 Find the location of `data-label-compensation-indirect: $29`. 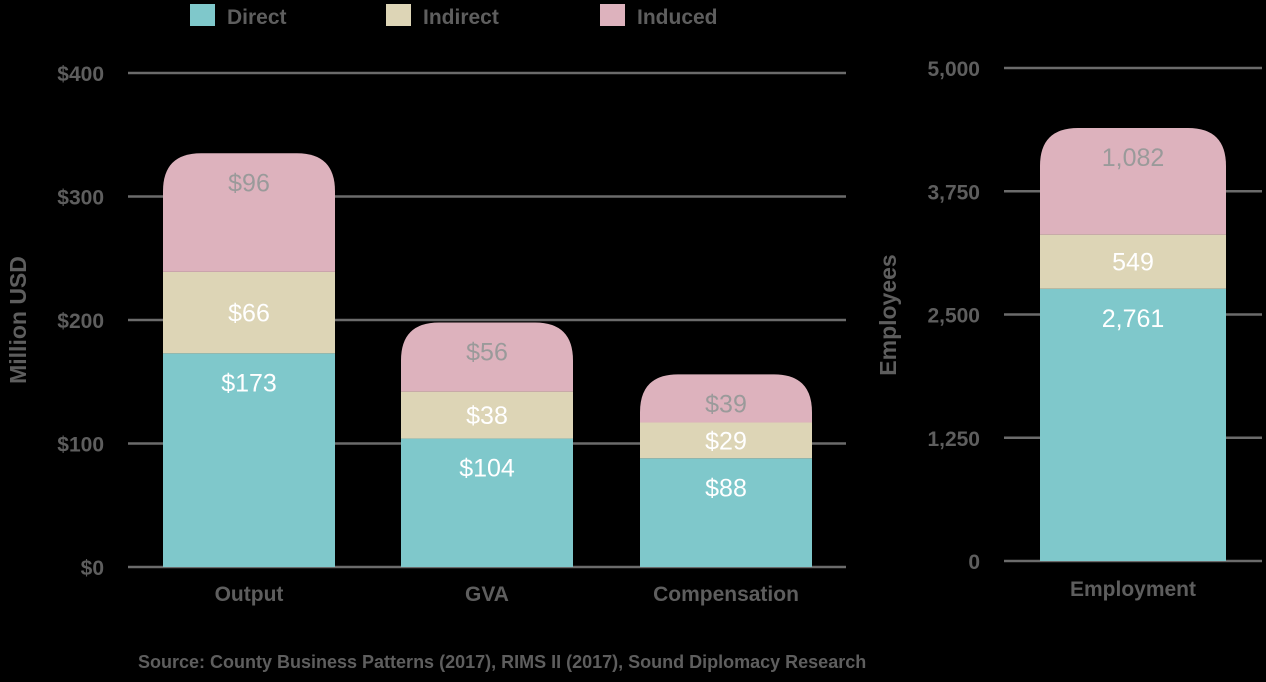

data-label-compensation-indirect: $29 is located at coordinates (726, 441).